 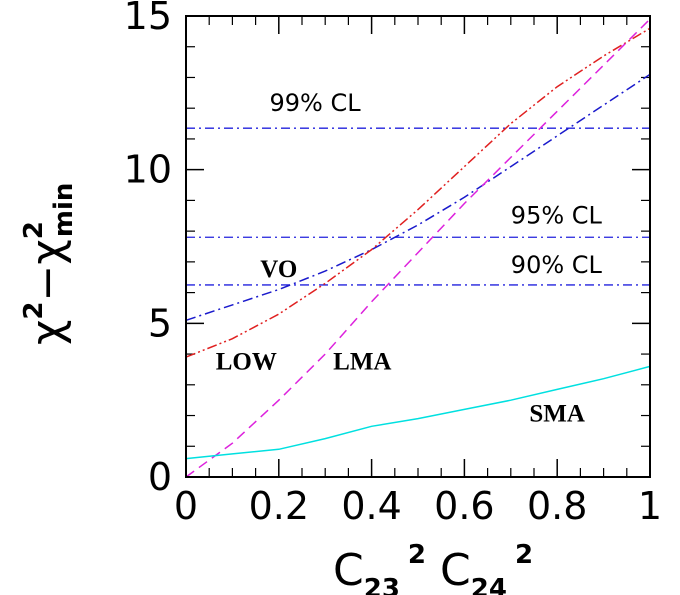 I want to click on x-axis-title-sub-2: 24, so click(x=489, y=584).